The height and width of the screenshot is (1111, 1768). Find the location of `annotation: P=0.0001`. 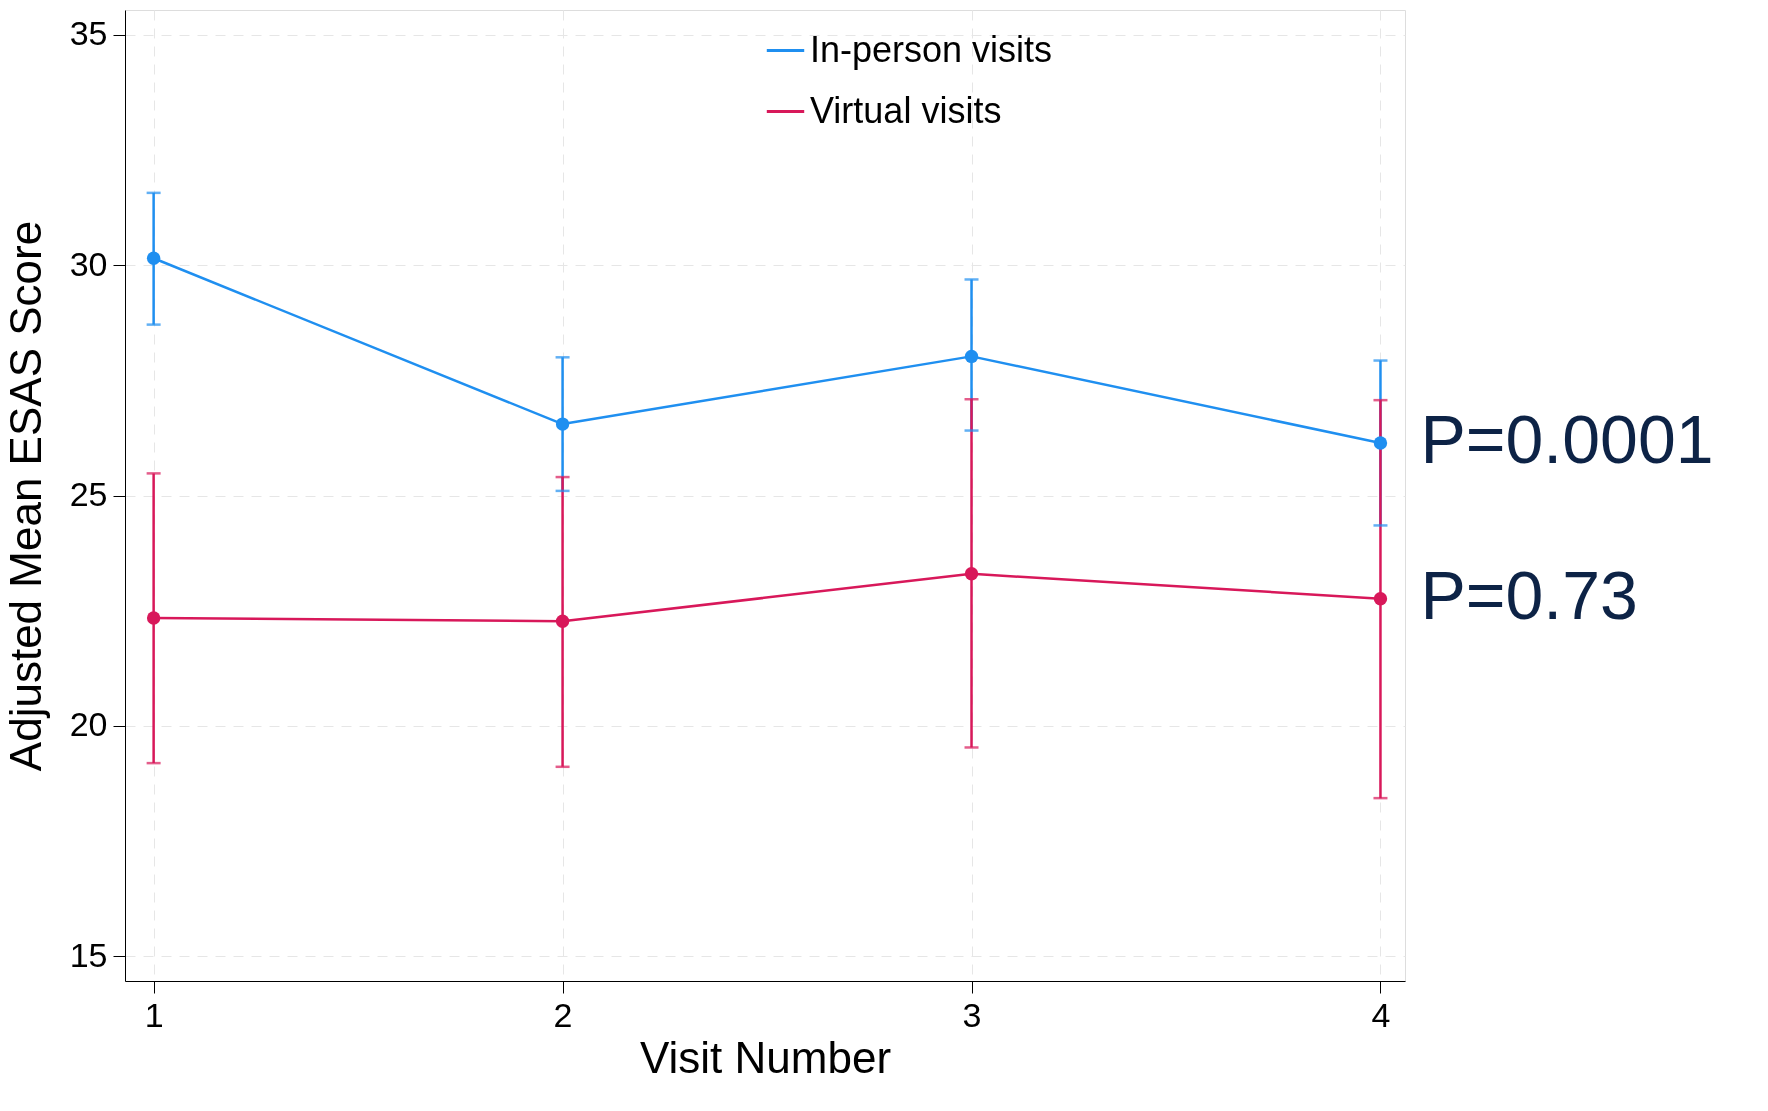

annotation: P=0.0001 is located at coordinates (1567, 438).